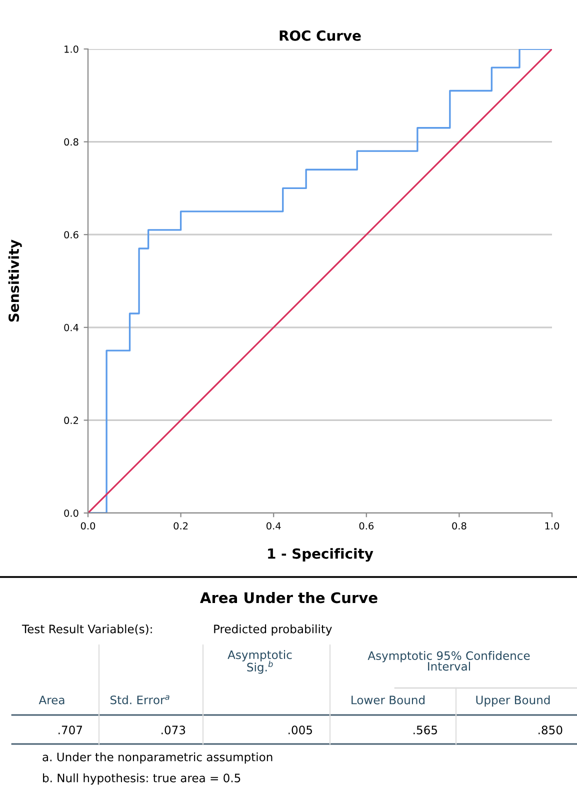 This screenshot has width=577, height=790. What do you see at coordinates (71, 142) in the screenshot?
I see `y-tick-label: 0.8` at bounding box center [71, 142].